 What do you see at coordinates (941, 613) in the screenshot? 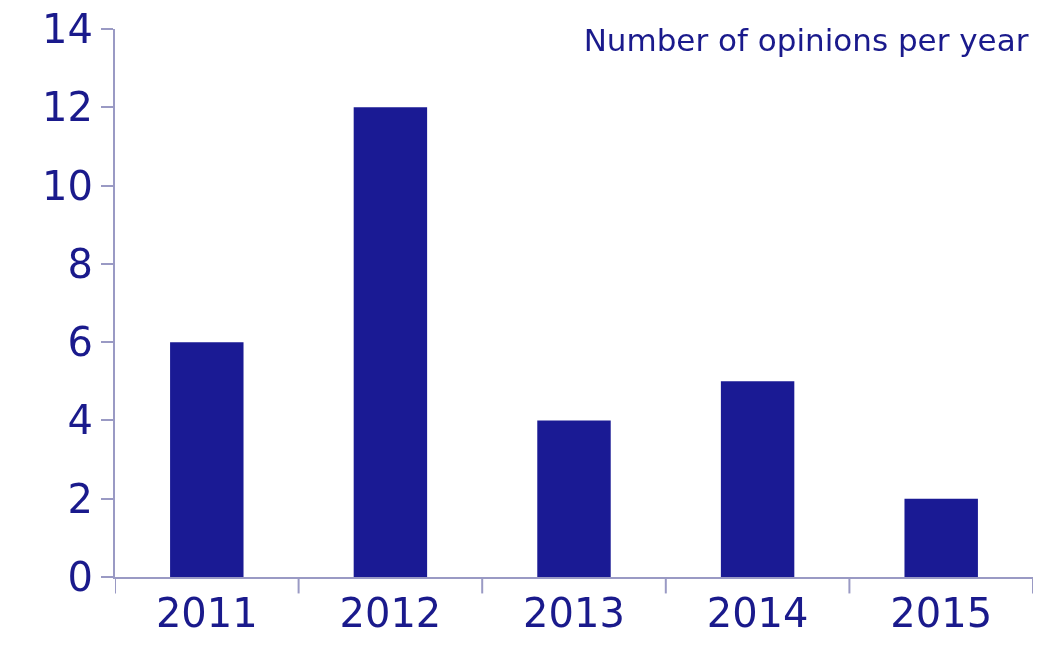
I see `x-tick-label: 2015` at bounding box center [941, 613].